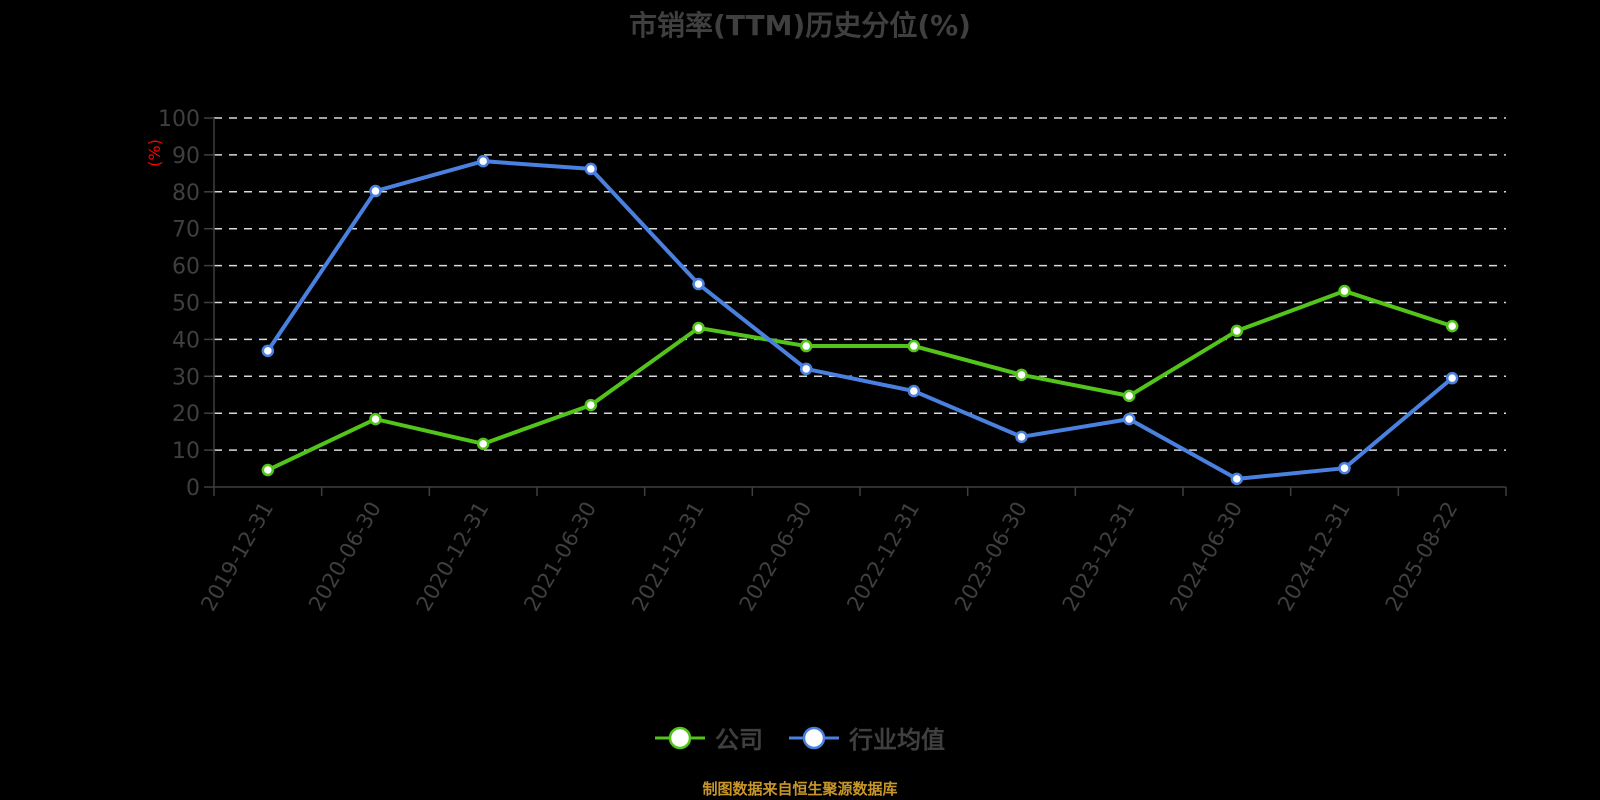 Image resolution: width=1600 pixels, height=800 pixels. I want to click on x-tick-label: 2023-12-31, so click(1099, 557).